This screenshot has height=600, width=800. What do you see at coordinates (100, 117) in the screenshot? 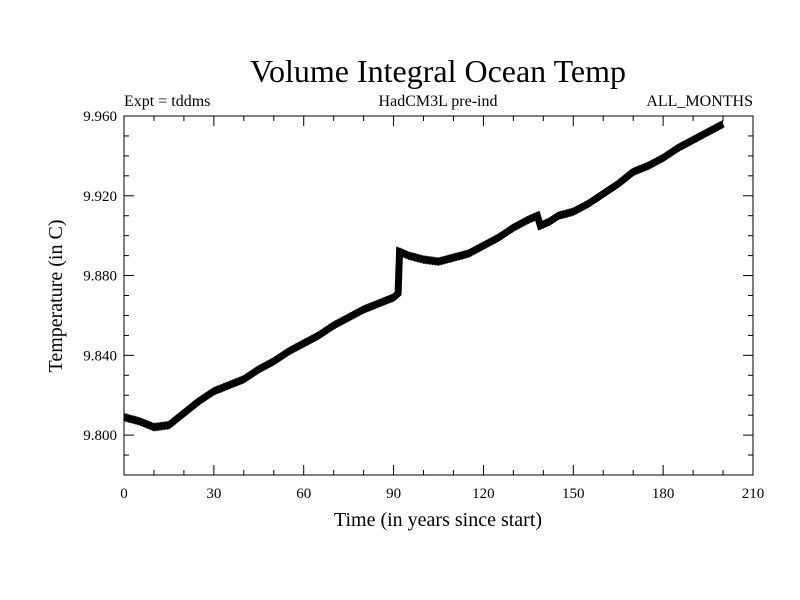
I see `y-tick-label: 9.960` at bounding box center [100, 117].